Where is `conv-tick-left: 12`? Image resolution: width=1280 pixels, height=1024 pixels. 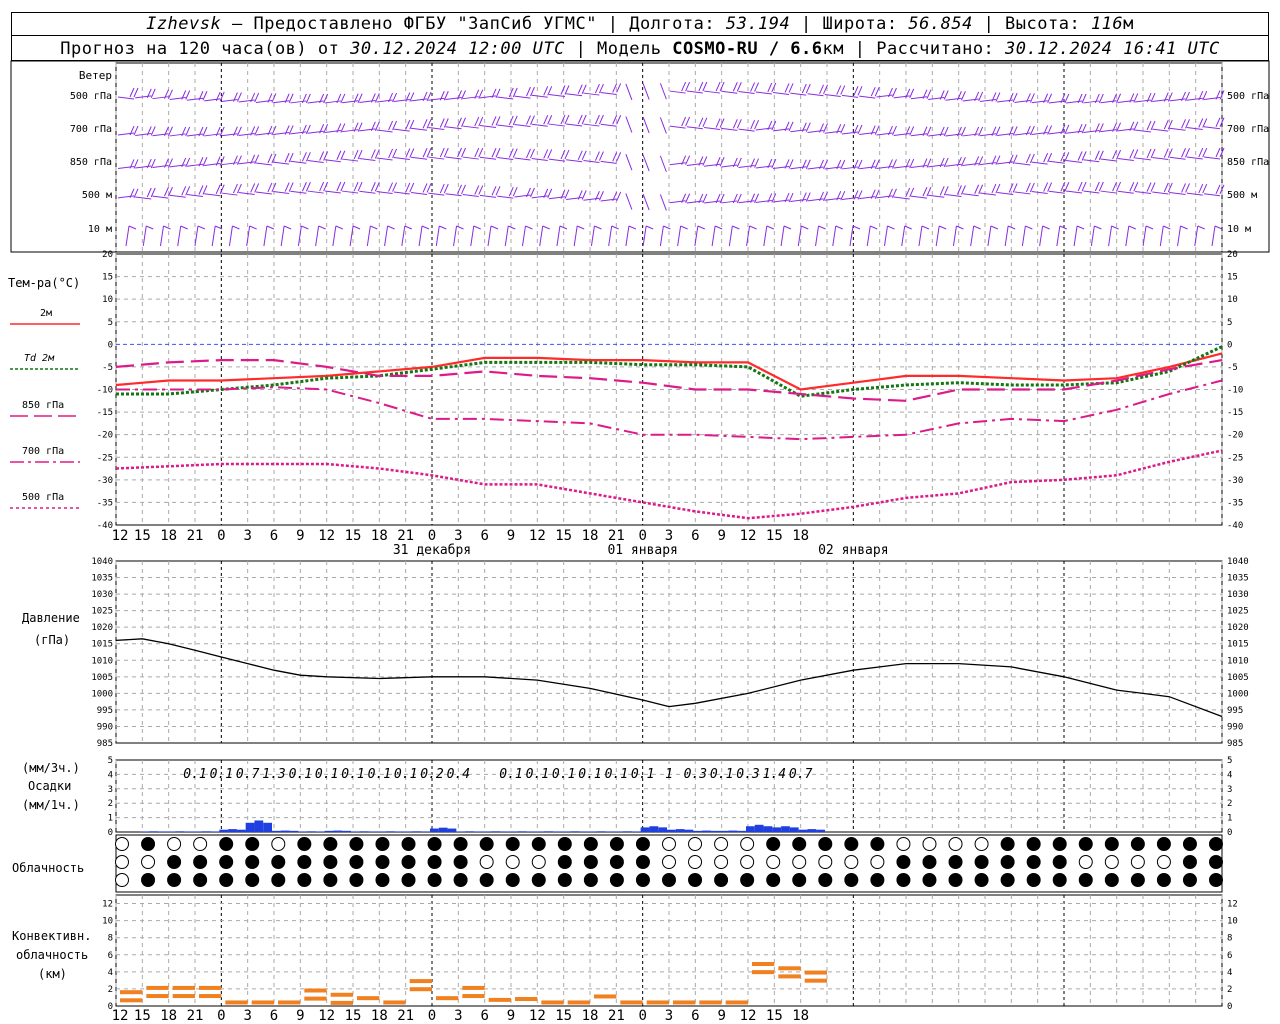
conv-tick-left: 12 is located at coordinates (107, 905).